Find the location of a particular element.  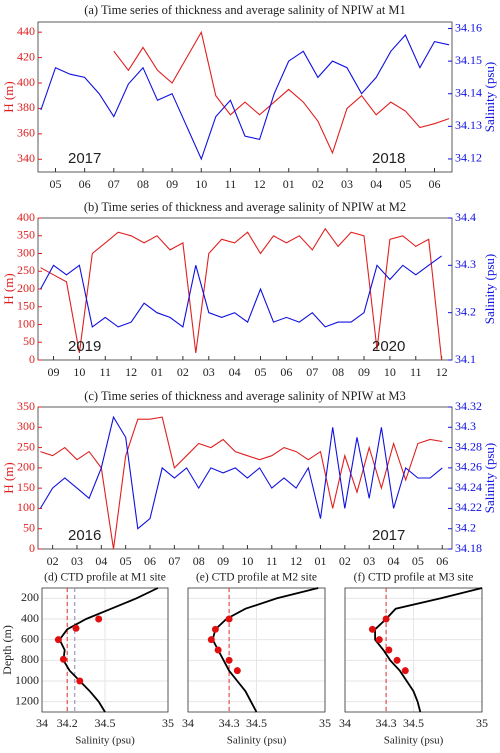

y2-tick-label: 34.4 is located at coordinates (465, 217).